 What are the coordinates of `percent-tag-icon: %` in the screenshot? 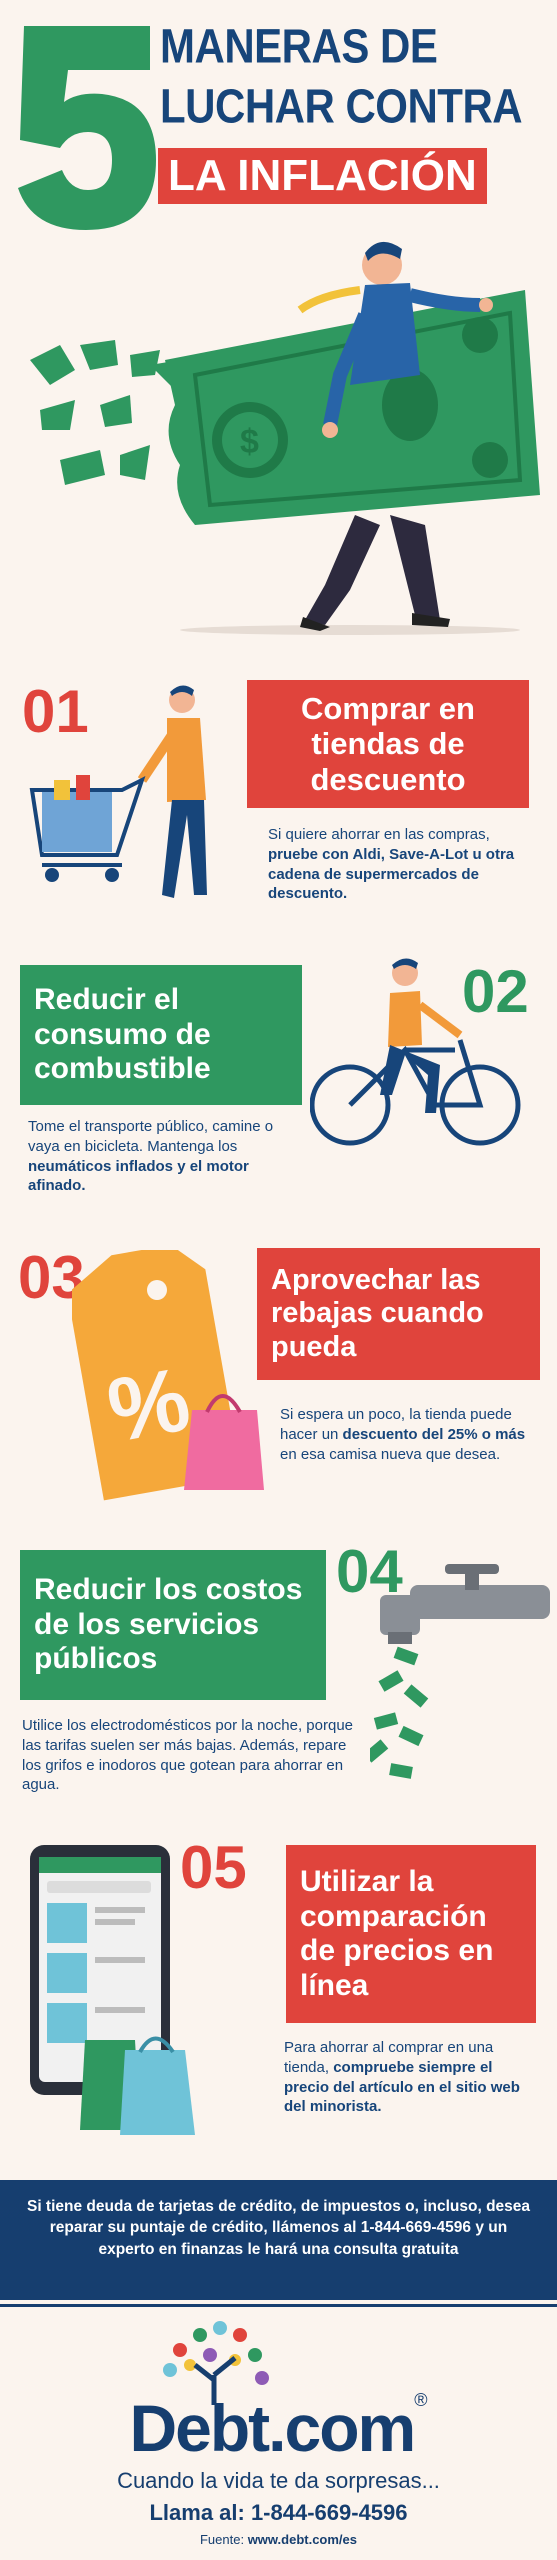 It's located at (168, 1375).